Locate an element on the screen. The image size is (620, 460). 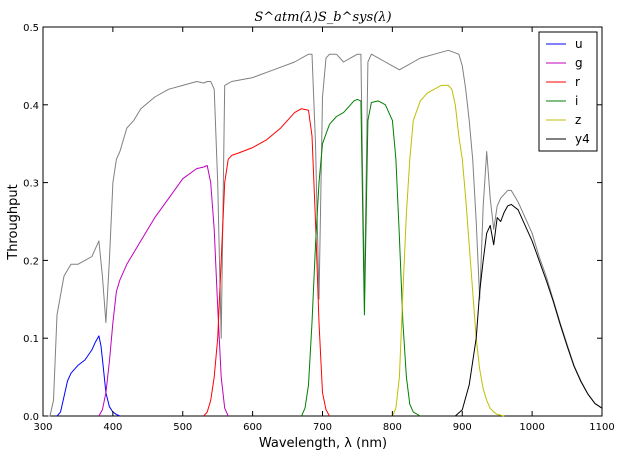
x-tick-label-4: 700 is located at coordinates (322, 427).